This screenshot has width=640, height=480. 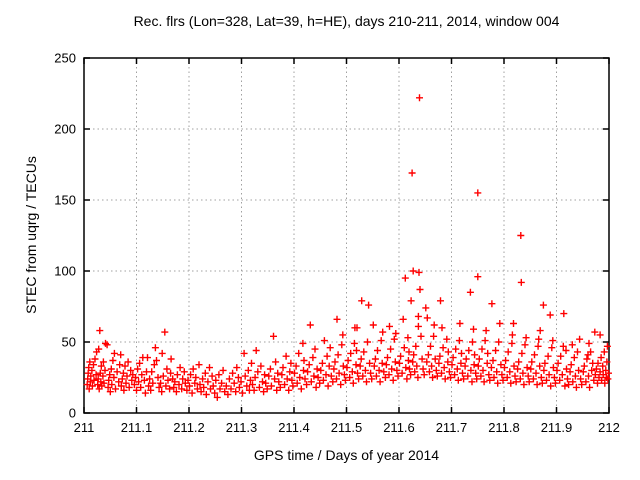 I want to click on svg-text: 200, so click(x=65, y=129).